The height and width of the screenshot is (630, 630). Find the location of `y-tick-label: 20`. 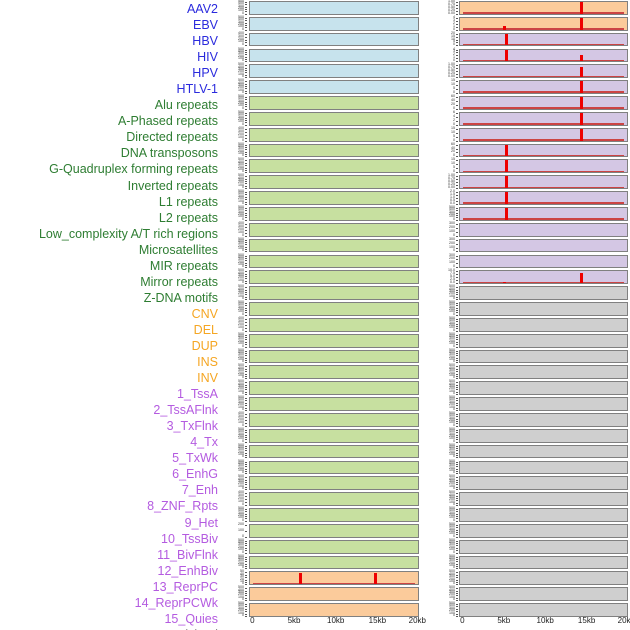

y-tick-label: 20 is located at coordinates (453, 104).